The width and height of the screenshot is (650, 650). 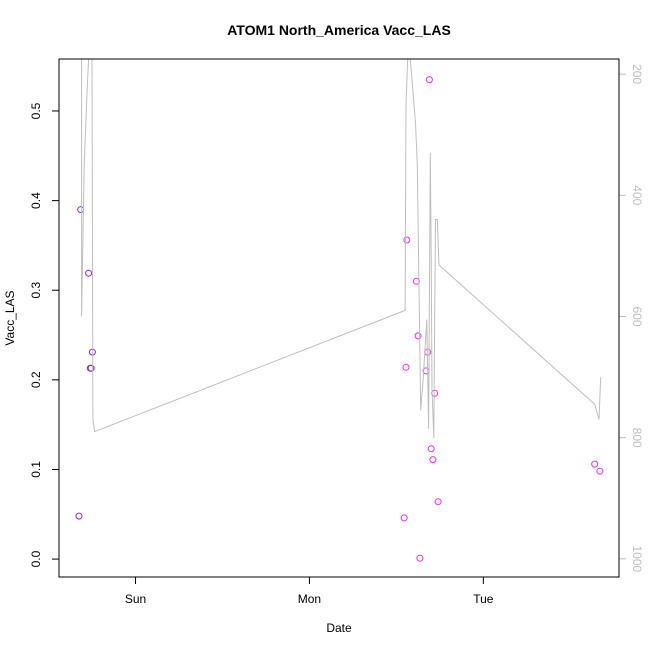 What do you see at coordinates (36, 110) in the screenshot?
I see `y-tick-label: 0.5` at bounding box center [36, 110].